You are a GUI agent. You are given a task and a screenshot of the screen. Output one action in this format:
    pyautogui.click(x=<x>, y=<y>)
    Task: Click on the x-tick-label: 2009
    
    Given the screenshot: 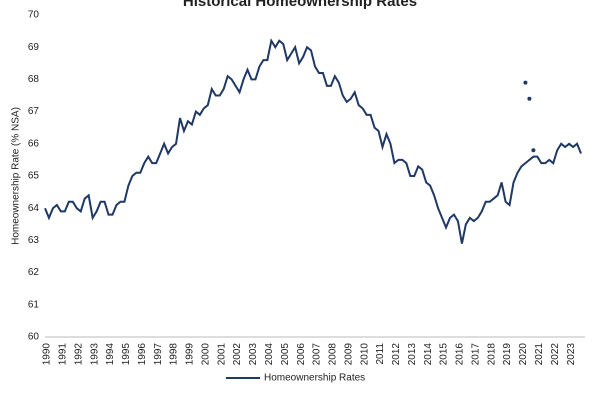 What is the action you would take?
    pyautogui.click(x=348, y=354)
    